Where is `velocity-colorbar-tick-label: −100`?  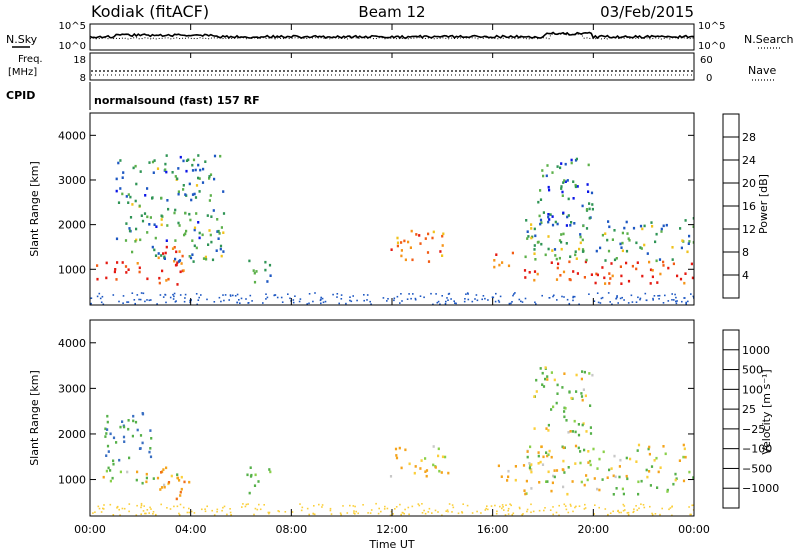 velocity-colorbar-tick-label: −100 is located at coordinates (757, 449).